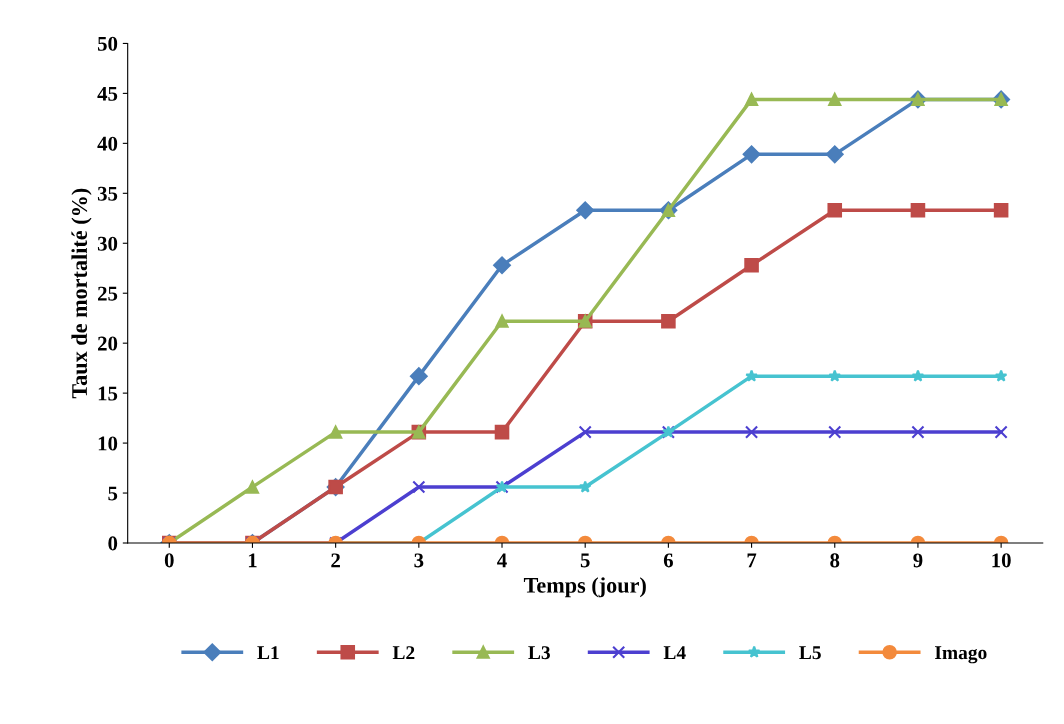 This screenshot has height=724, width=1064. I want to click on x-tick-label: 7, so click(752, 560).